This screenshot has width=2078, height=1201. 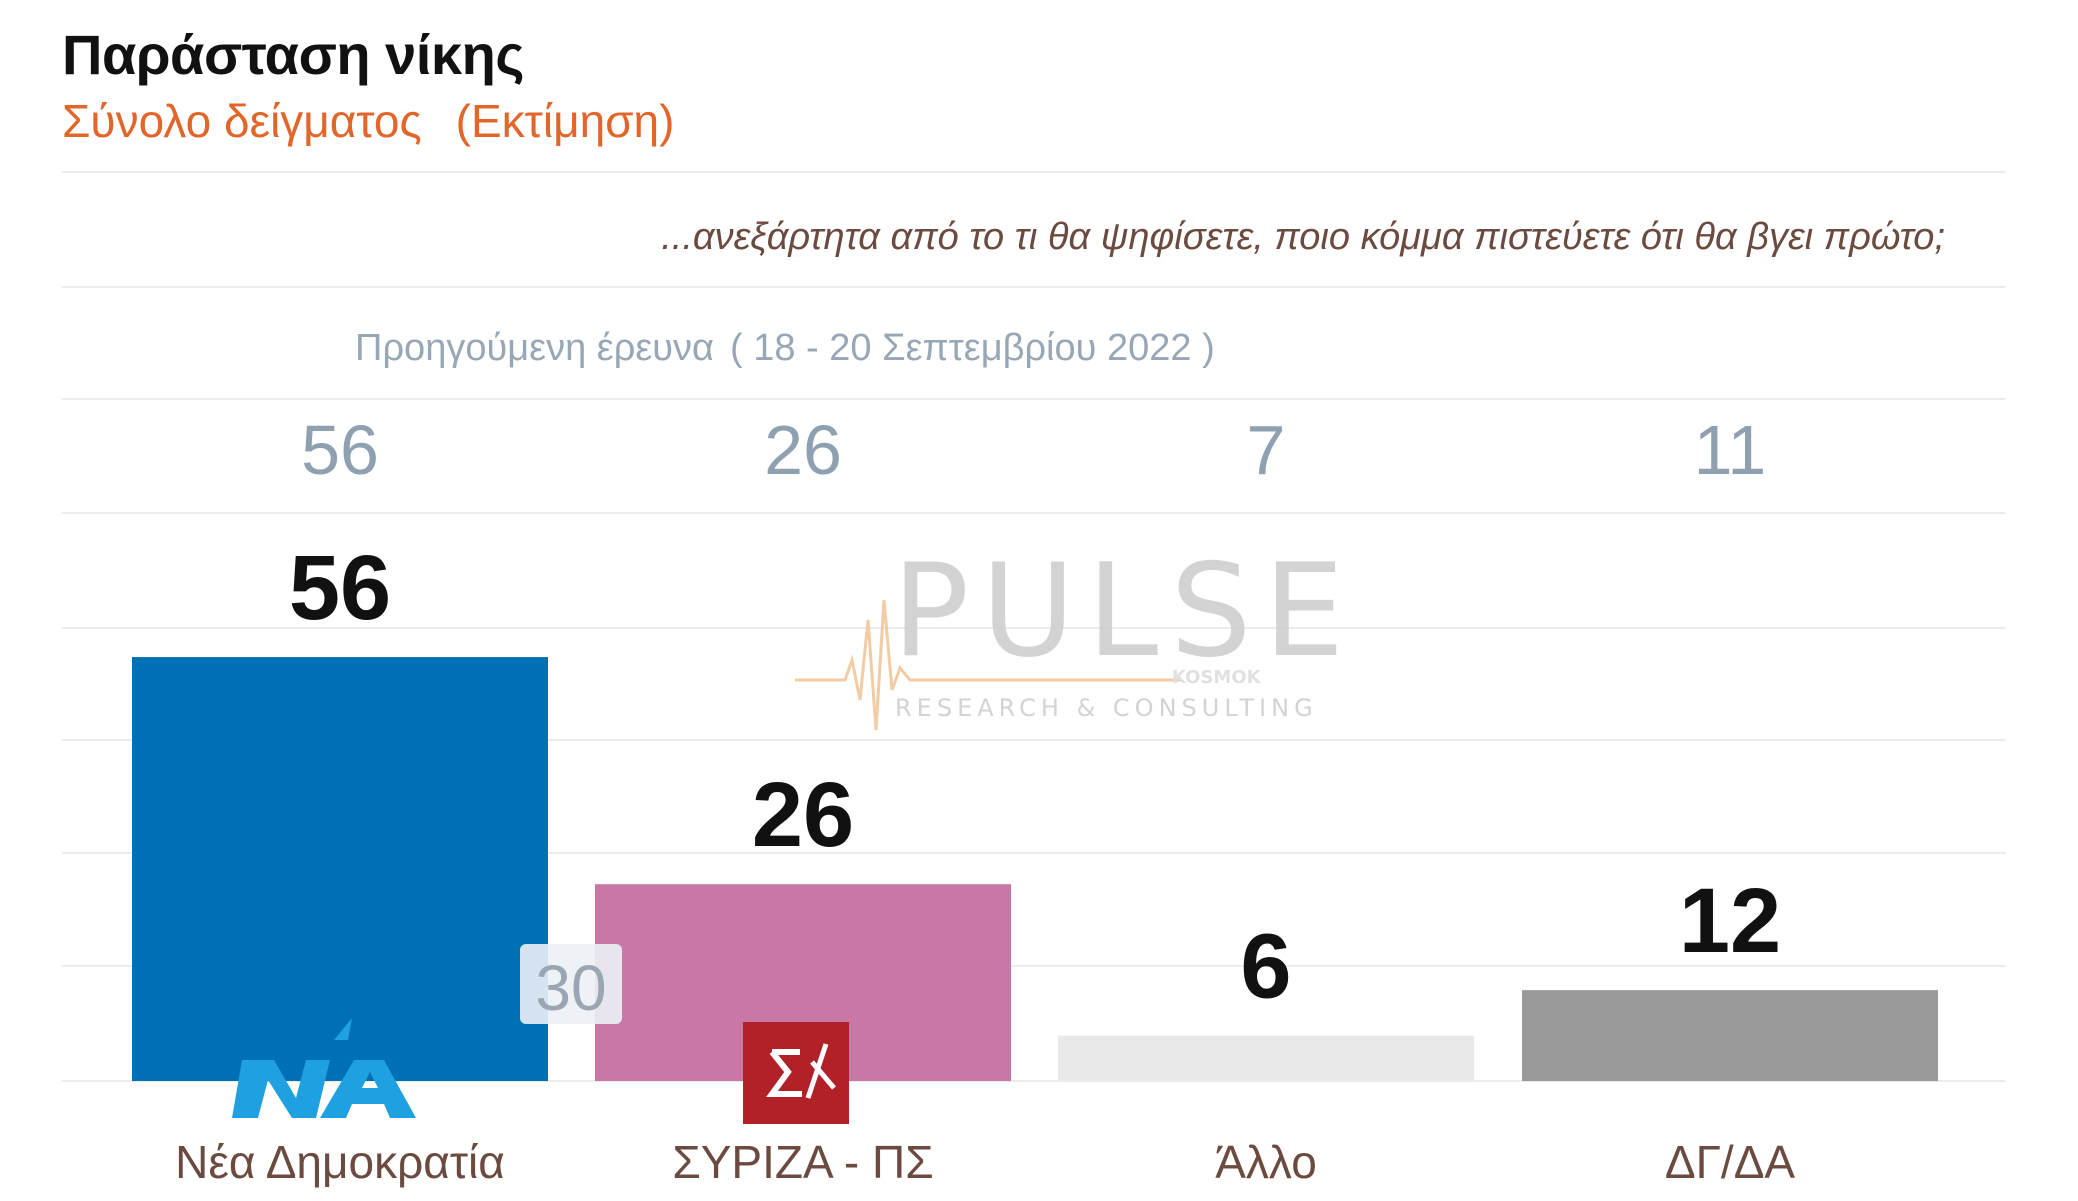 I want to click on syriza-logo-bg, so click(x=796, y=1073).